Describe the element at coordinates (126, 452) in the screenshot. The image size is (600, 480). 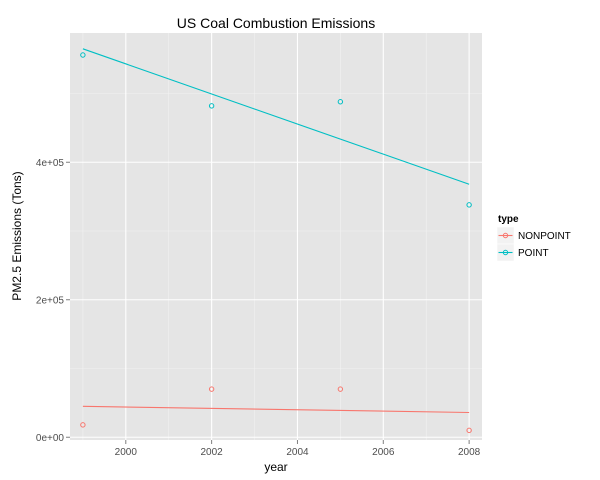
I see `x-tick-label: 2000` at that location.